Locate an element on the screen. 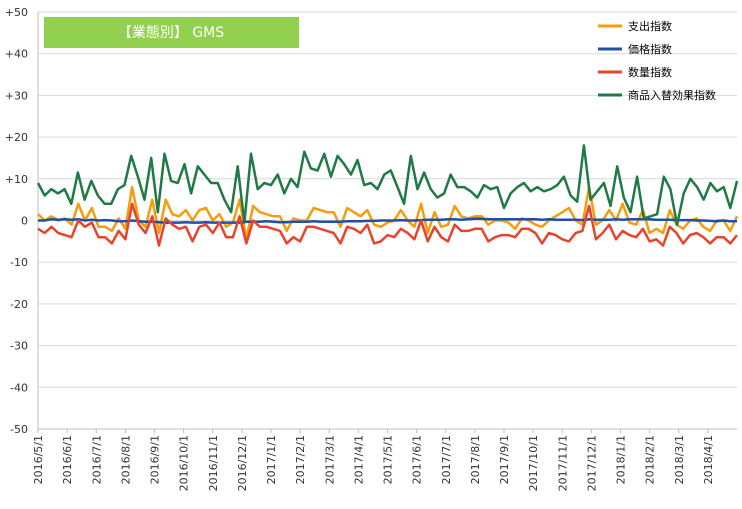 This screenshot has height=509, width=742. legend-label: 数量指数 is located at coordinates (650, 72).